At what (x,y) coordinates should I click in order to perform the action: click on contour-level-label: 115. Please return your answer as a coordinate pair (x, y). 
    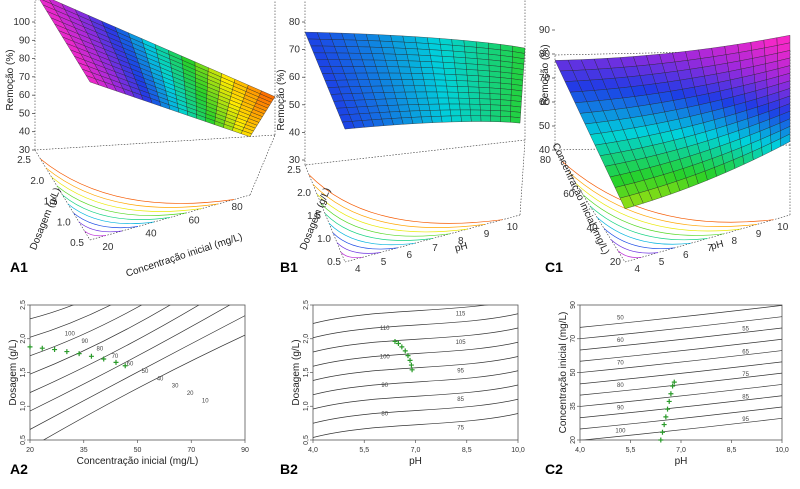
    Looking at the image, I should click on (461, 315).